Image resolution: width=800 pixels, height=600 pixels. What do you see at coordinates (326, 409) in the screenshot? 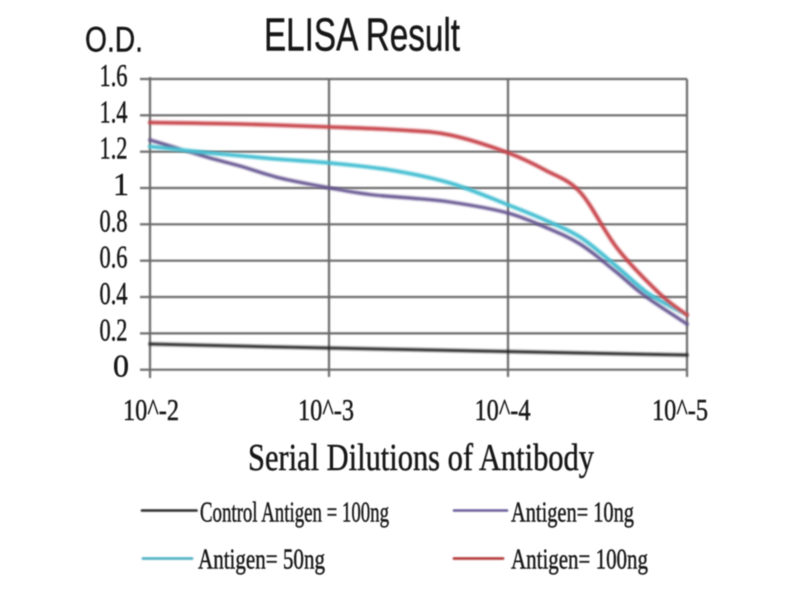
I see `svg-text: 10^-3` at bounding box center [326, 409].